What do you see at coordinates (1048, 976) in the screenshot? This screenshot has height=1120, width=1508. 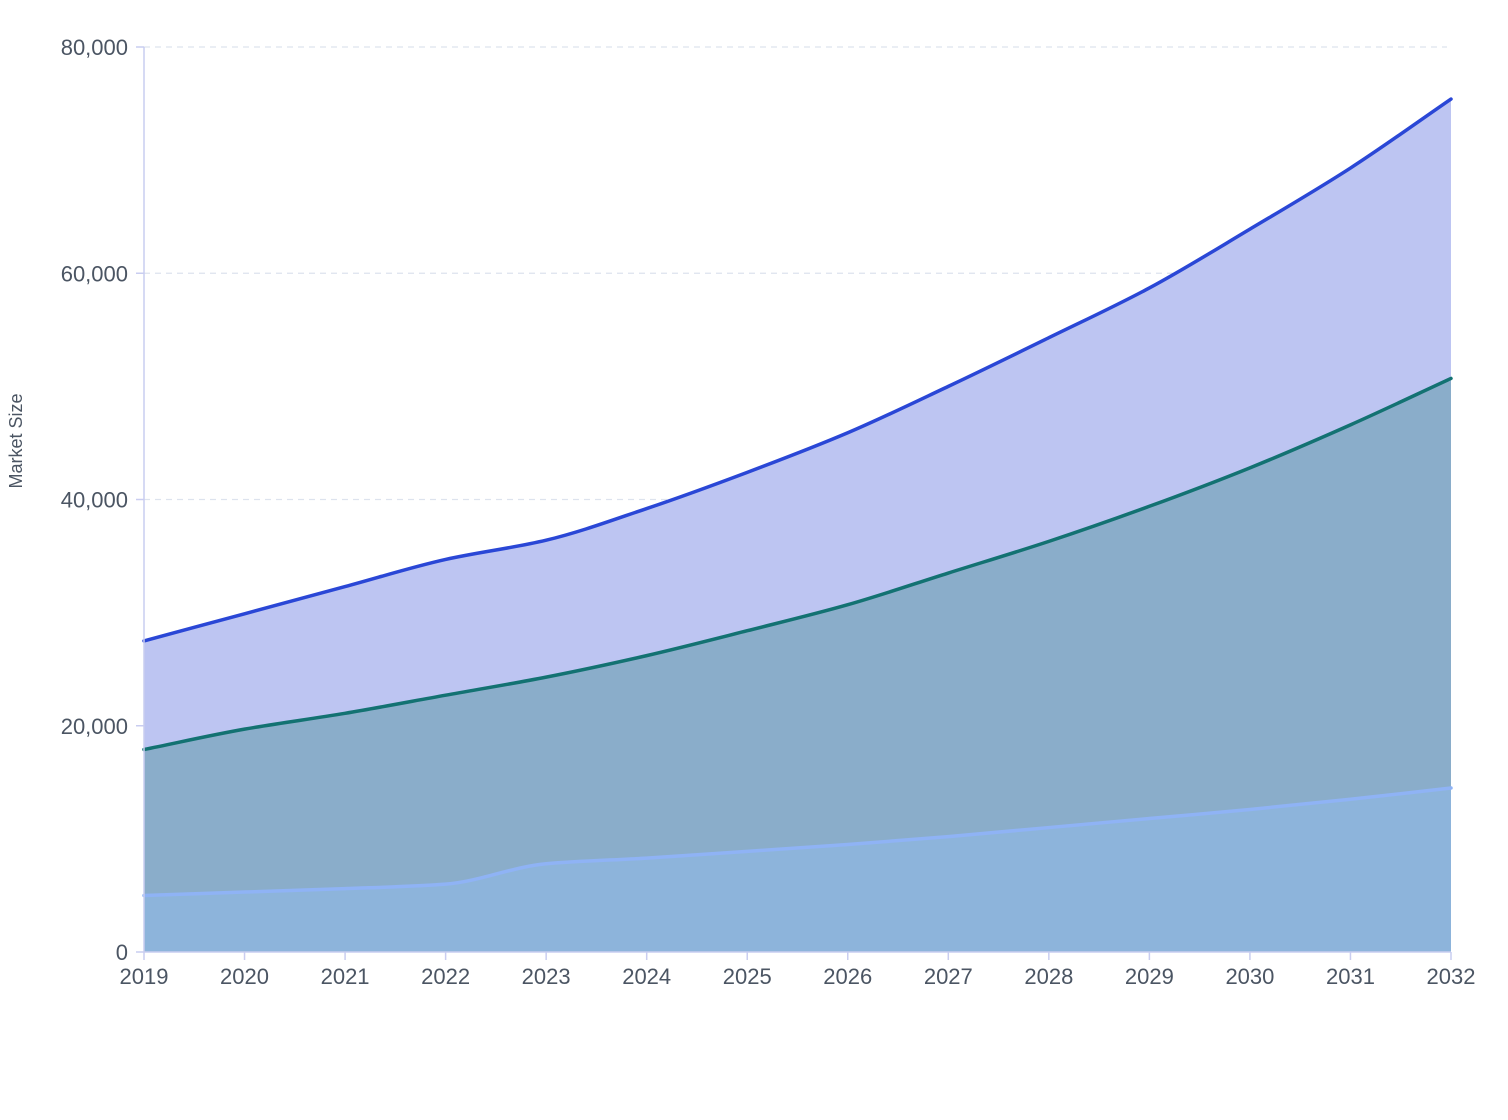 I see `x-tick-label-9: 2028` at bounding box center [1048, 976].